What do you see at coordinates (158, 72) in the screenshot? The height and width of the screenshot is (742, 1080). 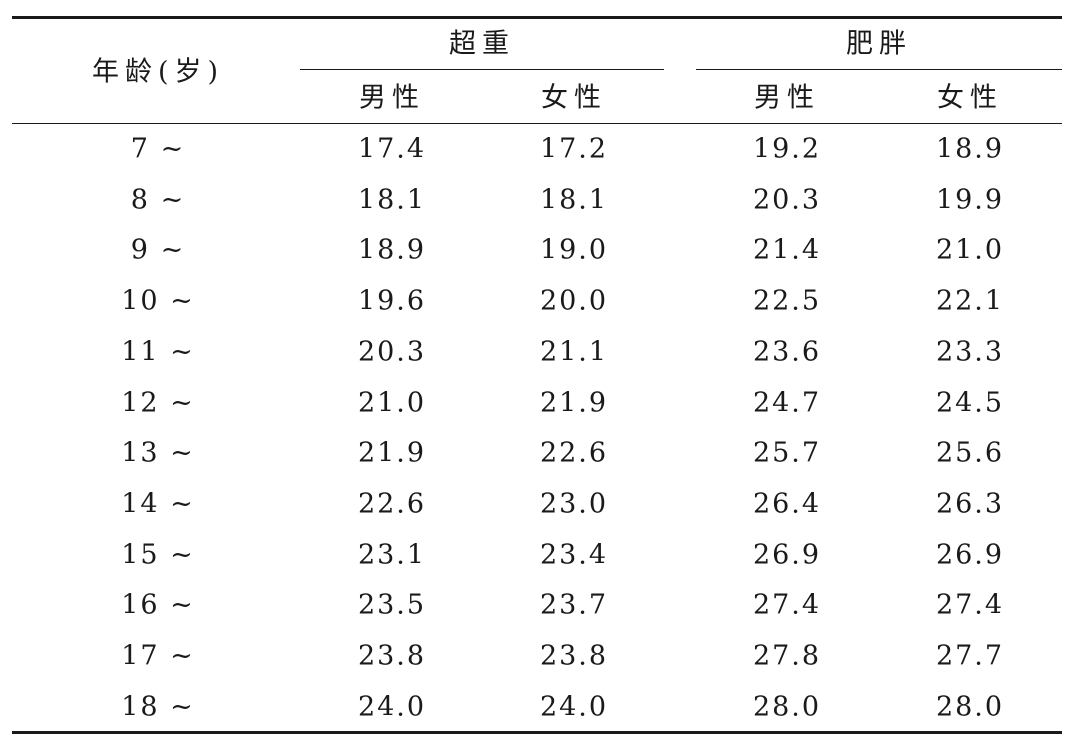 I see `age-header: 年龄(岁)` at bounding box center [158, 72].